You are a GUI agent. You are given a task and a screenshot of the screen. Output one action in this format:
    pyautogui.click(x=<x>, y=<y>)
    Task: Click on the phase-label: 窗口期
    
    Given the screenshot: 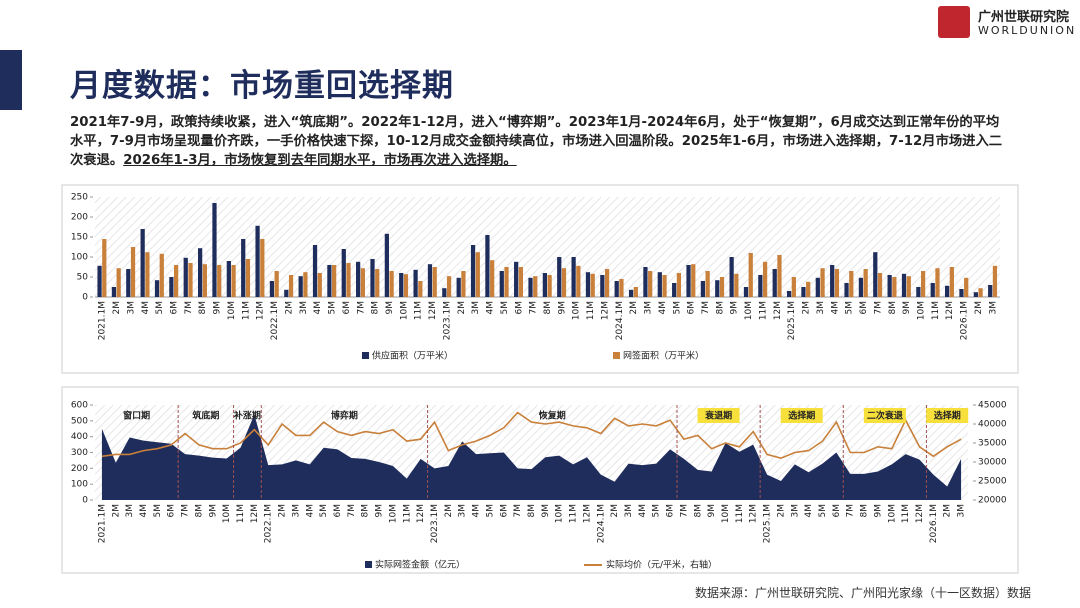 What is the action you would take?
    pyautogui.click(x=136, y=416)
    